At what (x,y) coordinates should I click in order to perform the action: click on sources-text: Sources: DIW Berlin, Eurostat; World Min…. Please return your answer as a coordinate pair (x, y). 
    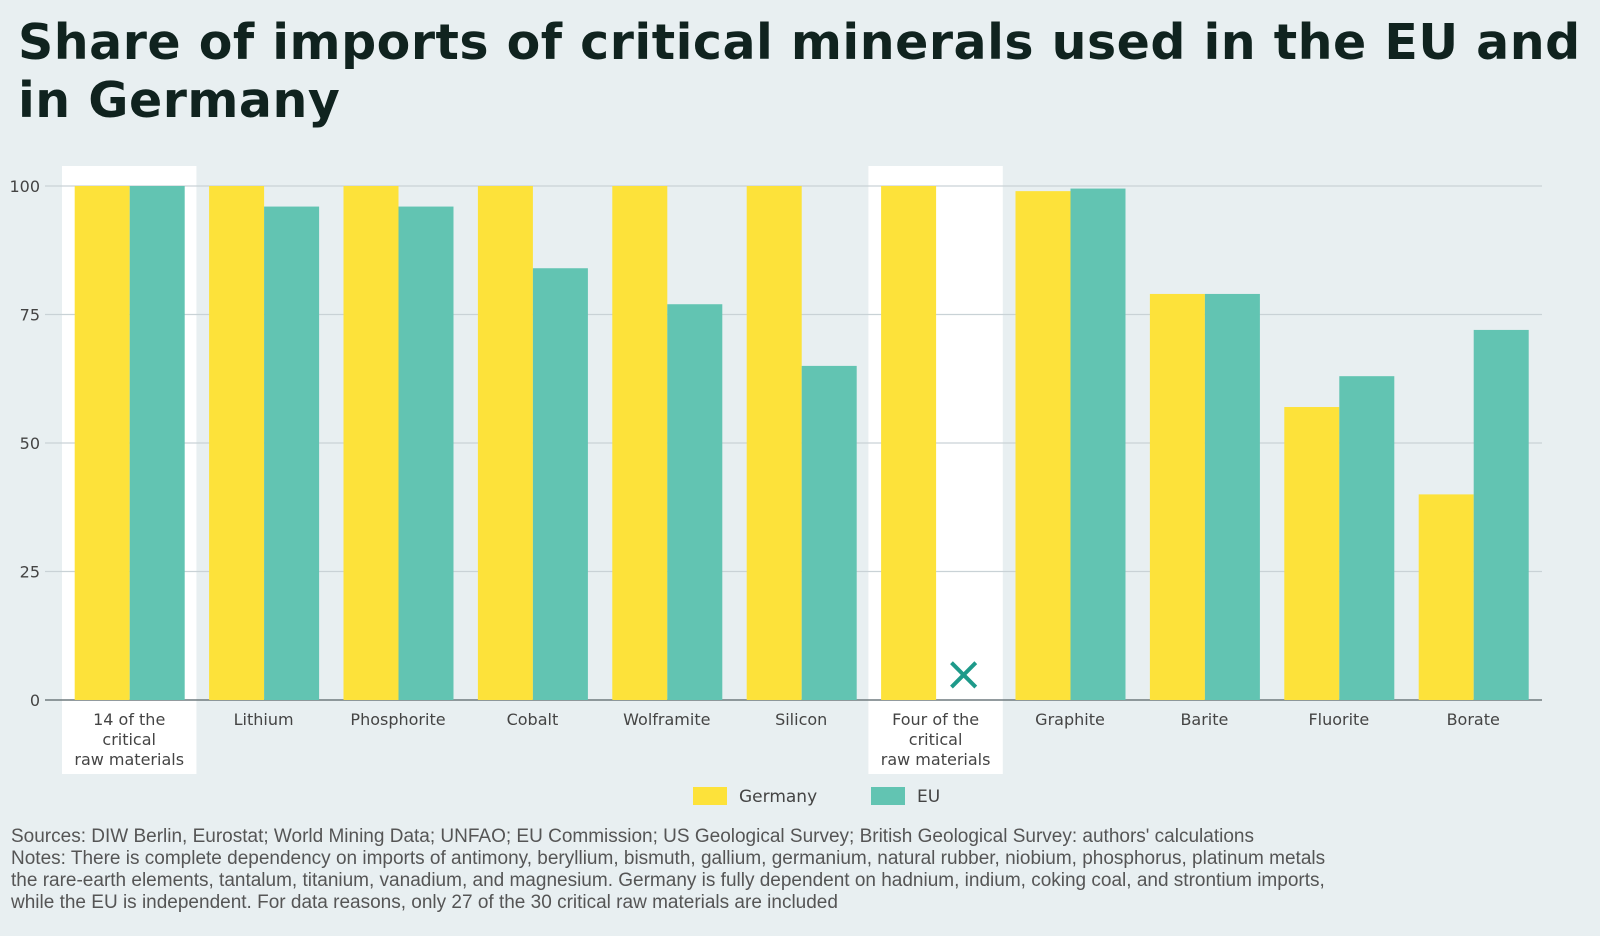
    Looking at the image, I should click on (632, 836).